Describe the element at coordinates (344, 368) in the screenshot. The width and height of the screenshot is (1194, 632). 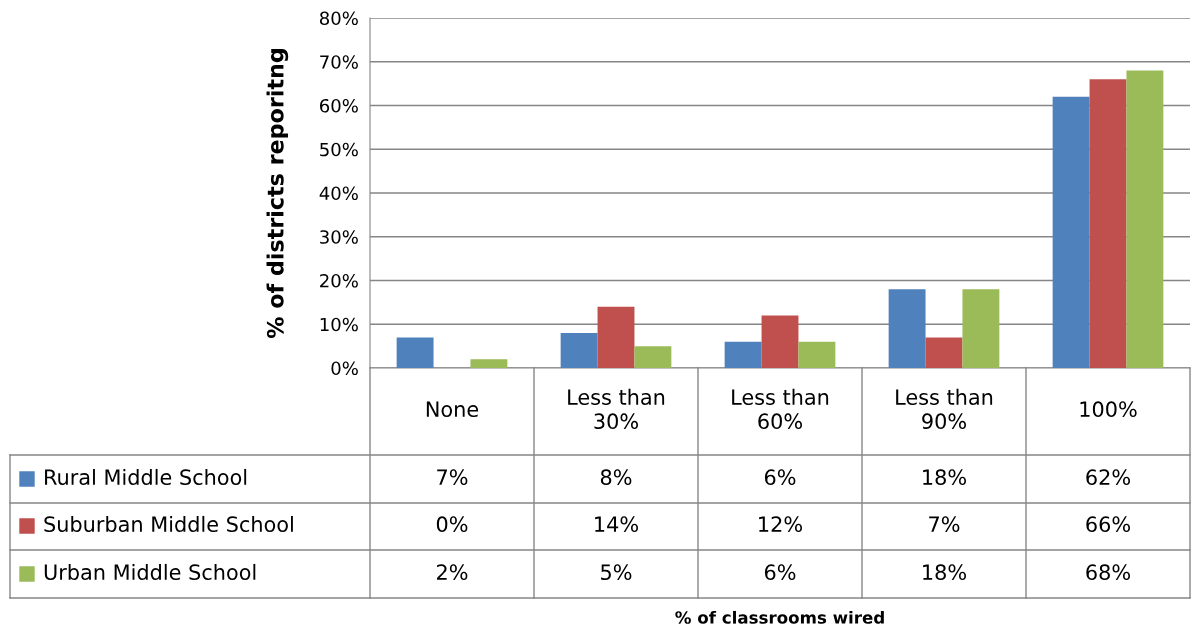
I see `y-tick-label: 0%` at that location.